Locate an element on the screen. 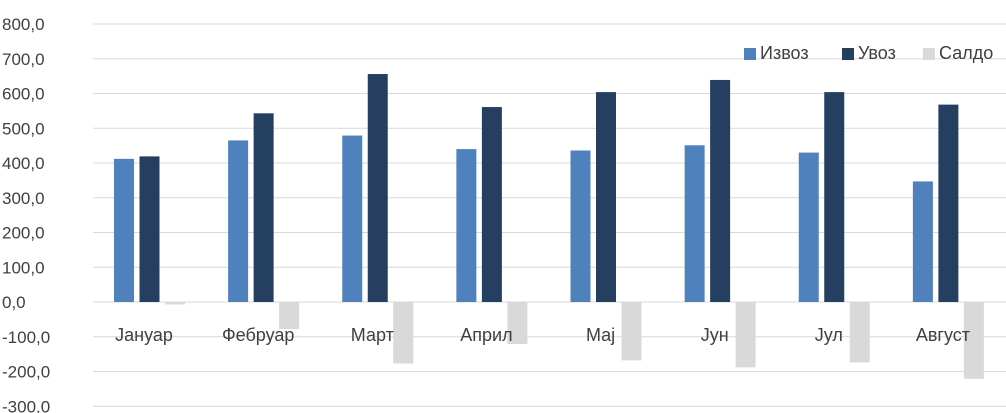  category-label: Мај is located at coordinates (600, 335).